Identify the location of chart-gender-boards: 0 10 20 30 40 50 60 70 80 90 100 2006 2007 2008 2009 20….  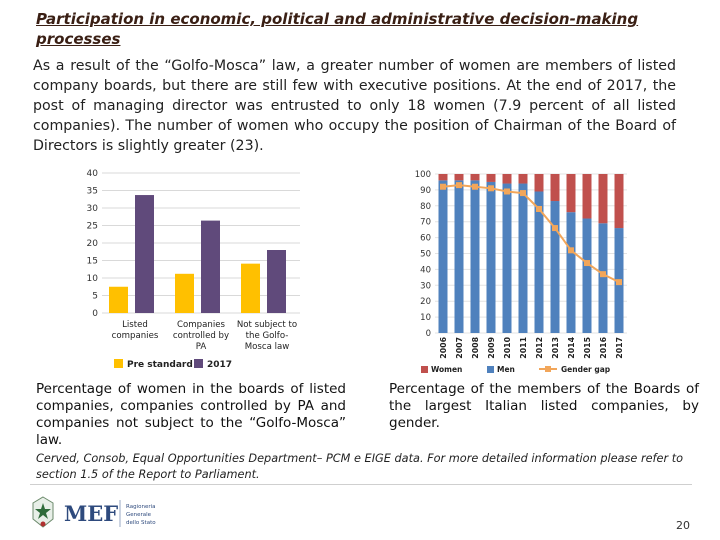
(520, 272).